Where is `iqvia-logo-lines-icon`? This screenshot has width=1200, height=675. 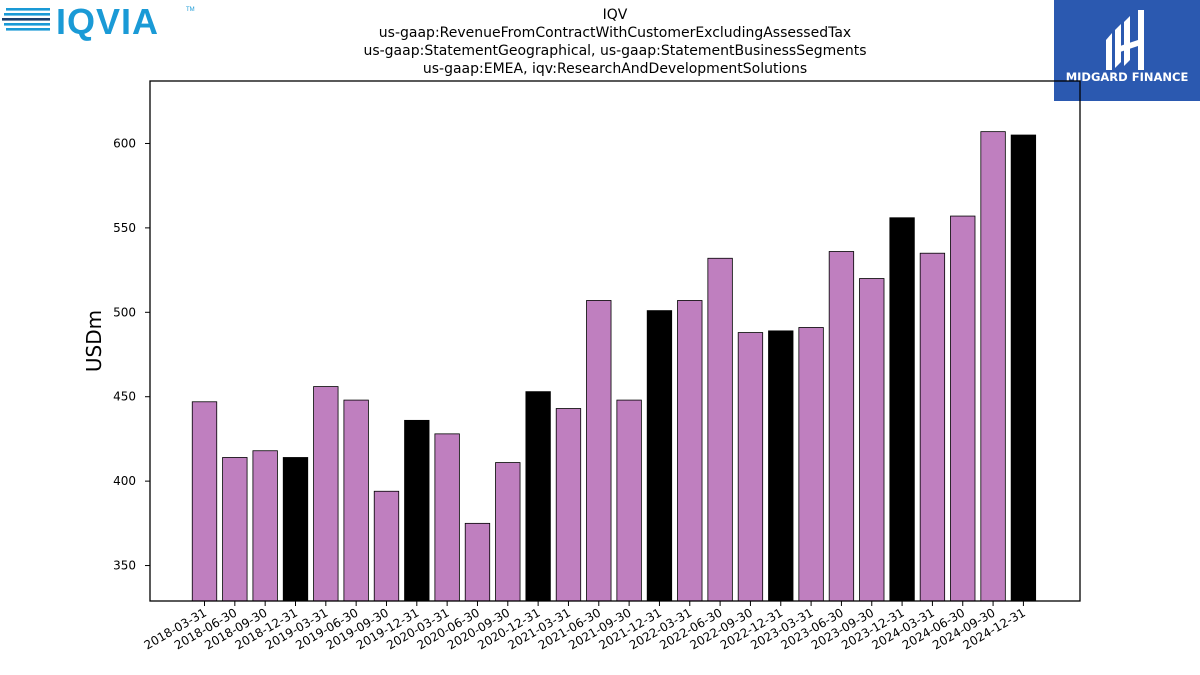
iqvia-logo-lines-icon is located at coordinates (26, 19).